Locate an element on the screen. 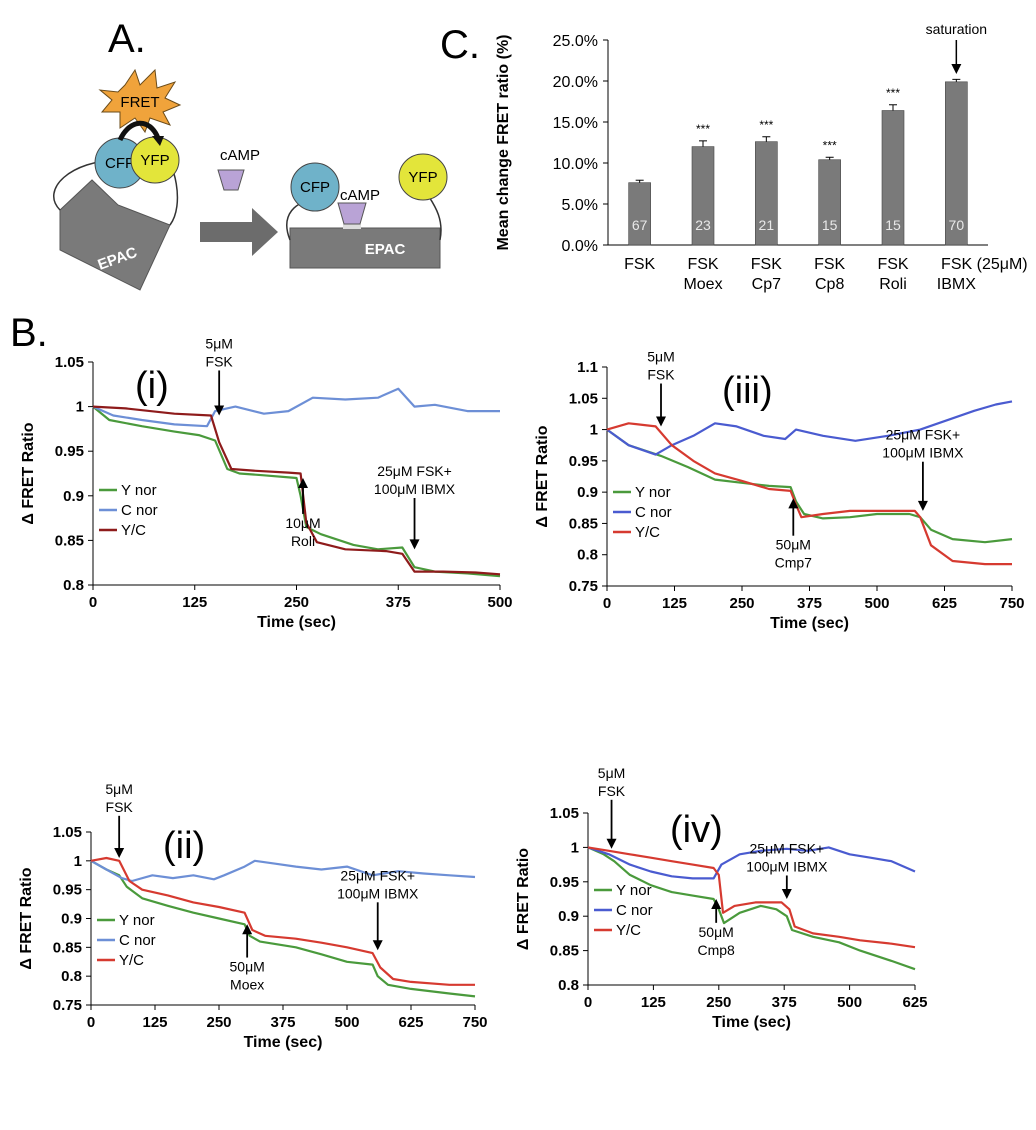 This screenshot has width=1036, height=1130. camp-free-icon is located at coordinates (231, 180).